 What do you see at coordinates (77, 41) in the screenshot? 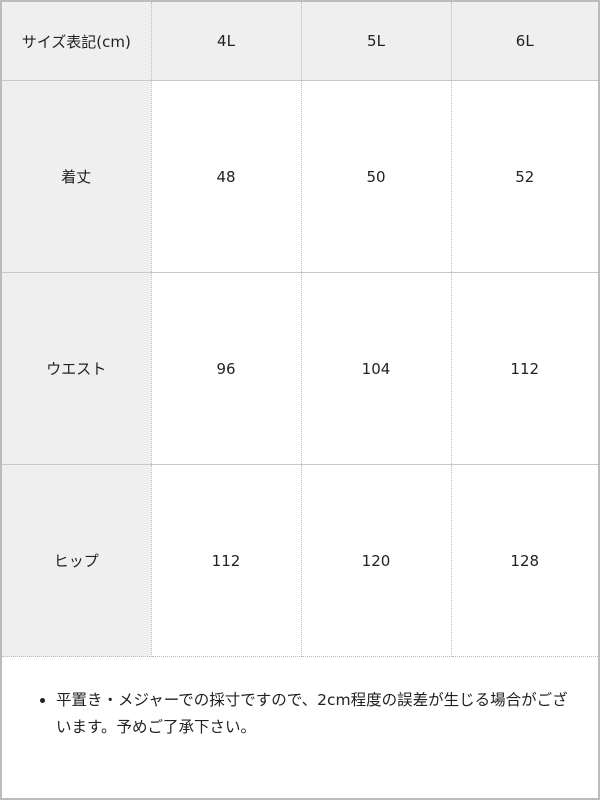
I see `header-size-label: サイズ表記(cm)` at bounding box center [77, 41].